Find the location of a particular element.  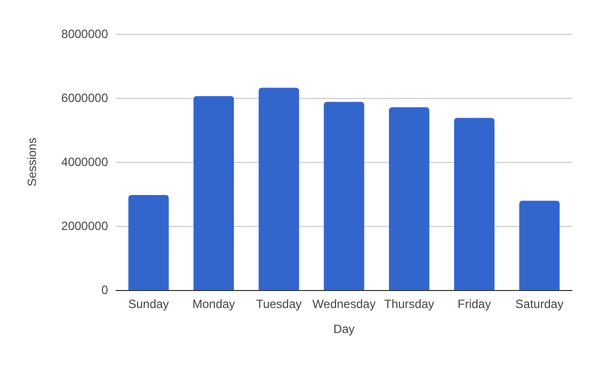

x-tick-label: Saturday is located at coordinates (539, 304).